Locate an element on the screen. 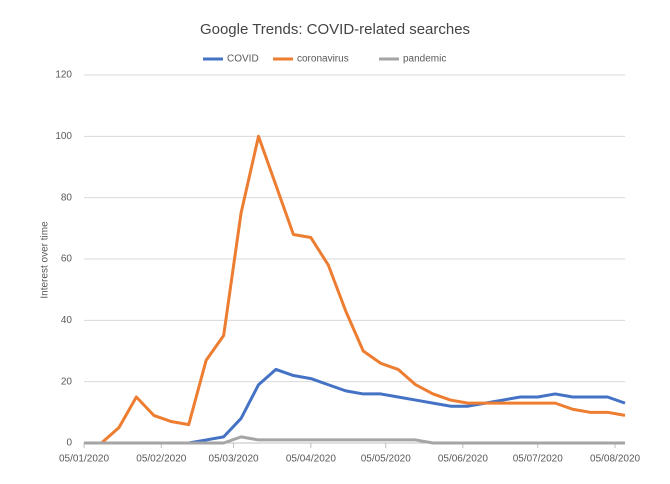 The width and height of the screenshot is (670, 484). chart-title: Google Trends: COVID-related searches is located at coordinates (335, 29).